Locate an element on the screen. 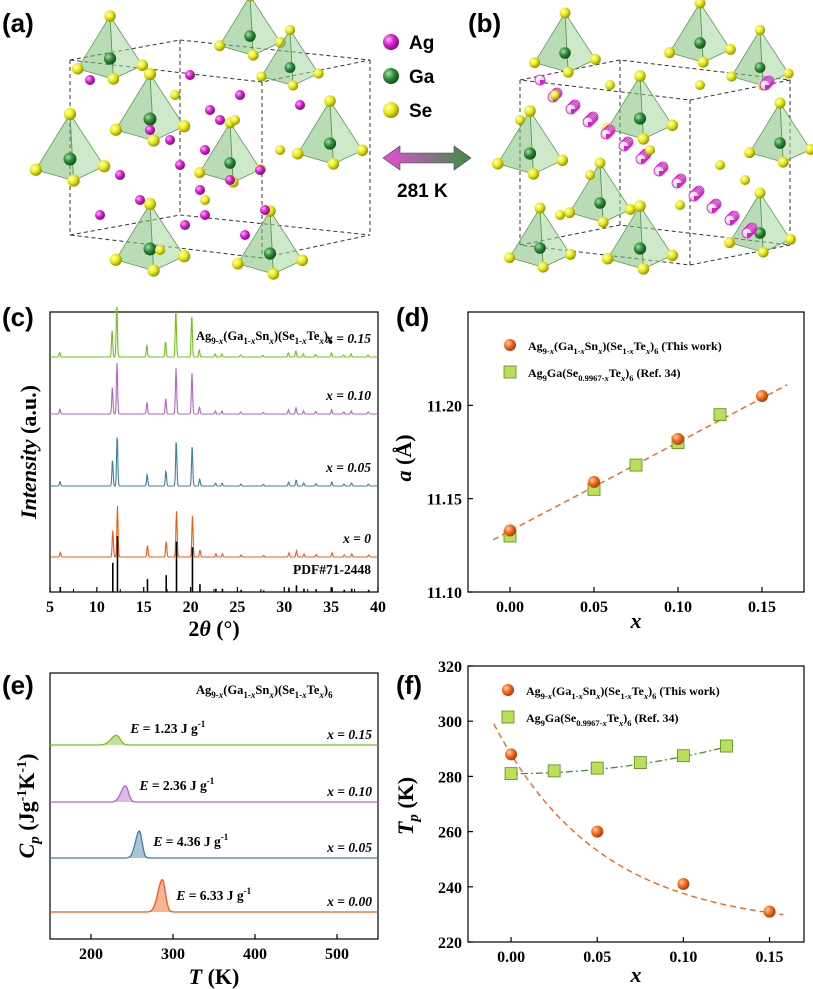 This screenshot has height=989, width=813. dsc-energy-label: E = 4.36 J g-1 is located at coordinates (190, 840).